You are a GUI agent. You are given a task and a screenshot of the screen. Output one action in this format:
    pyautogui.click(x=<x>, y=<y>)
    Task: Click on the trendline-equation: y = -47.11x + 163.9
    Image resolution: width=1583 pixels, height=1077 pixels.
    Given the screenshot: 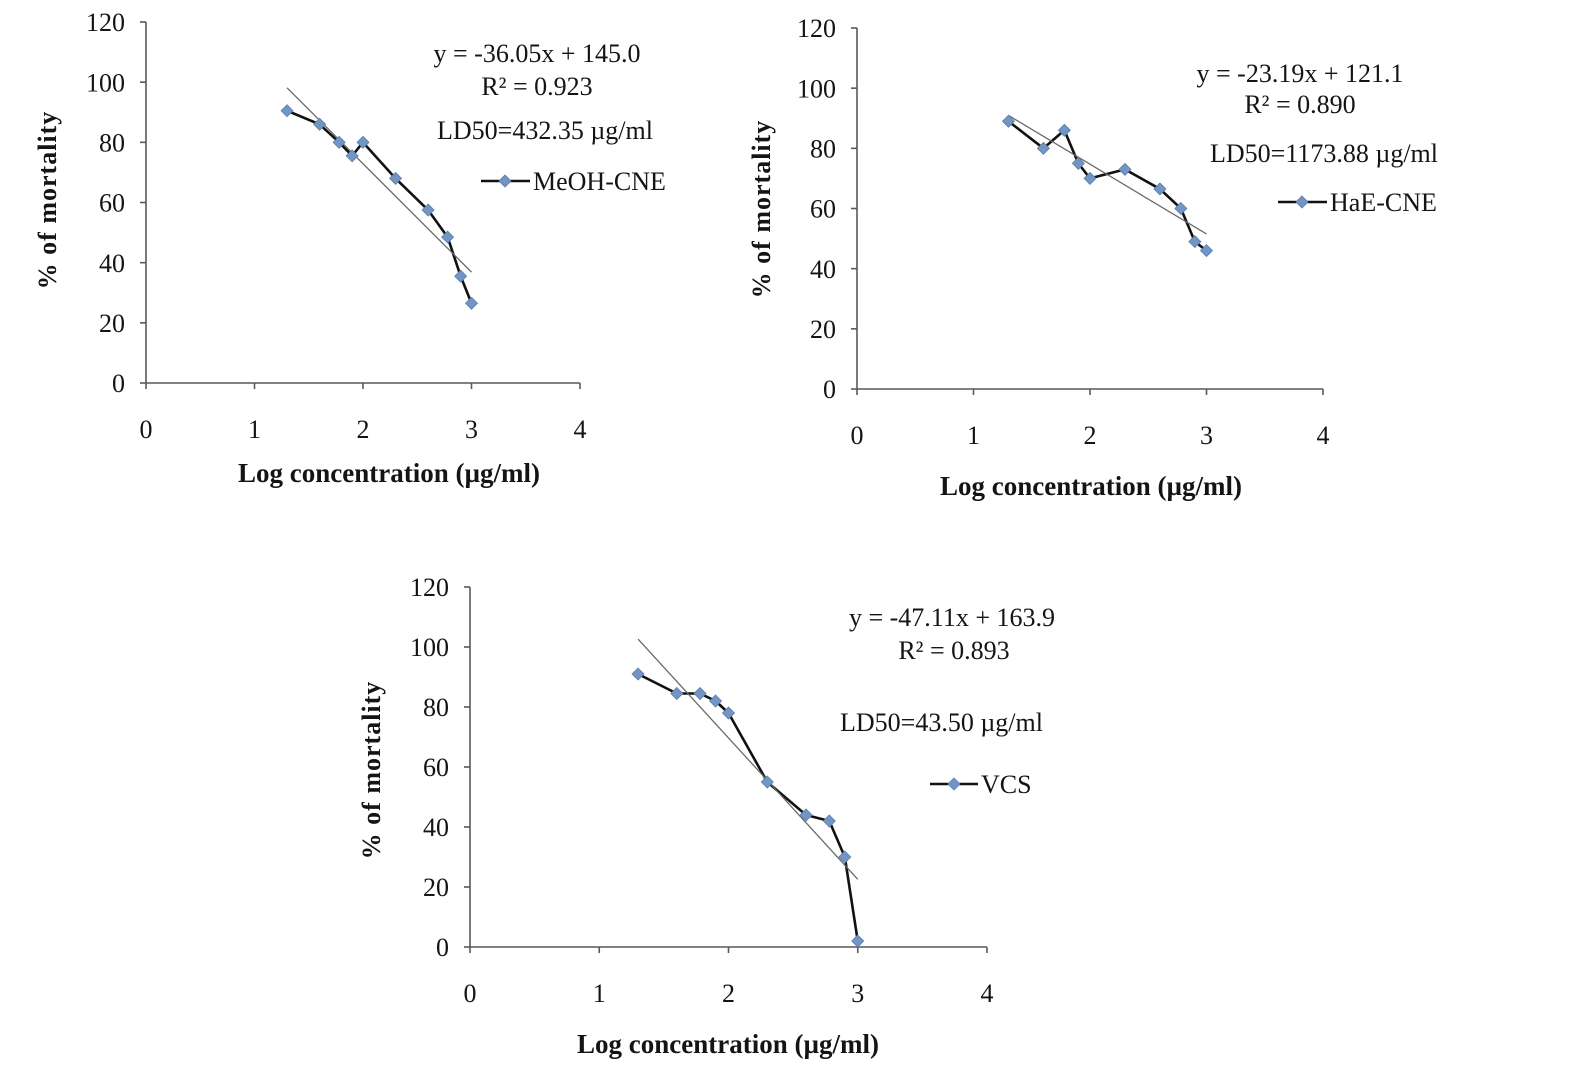 What is the action you would take?
    pyautogui.click(x=952, y=617)
    